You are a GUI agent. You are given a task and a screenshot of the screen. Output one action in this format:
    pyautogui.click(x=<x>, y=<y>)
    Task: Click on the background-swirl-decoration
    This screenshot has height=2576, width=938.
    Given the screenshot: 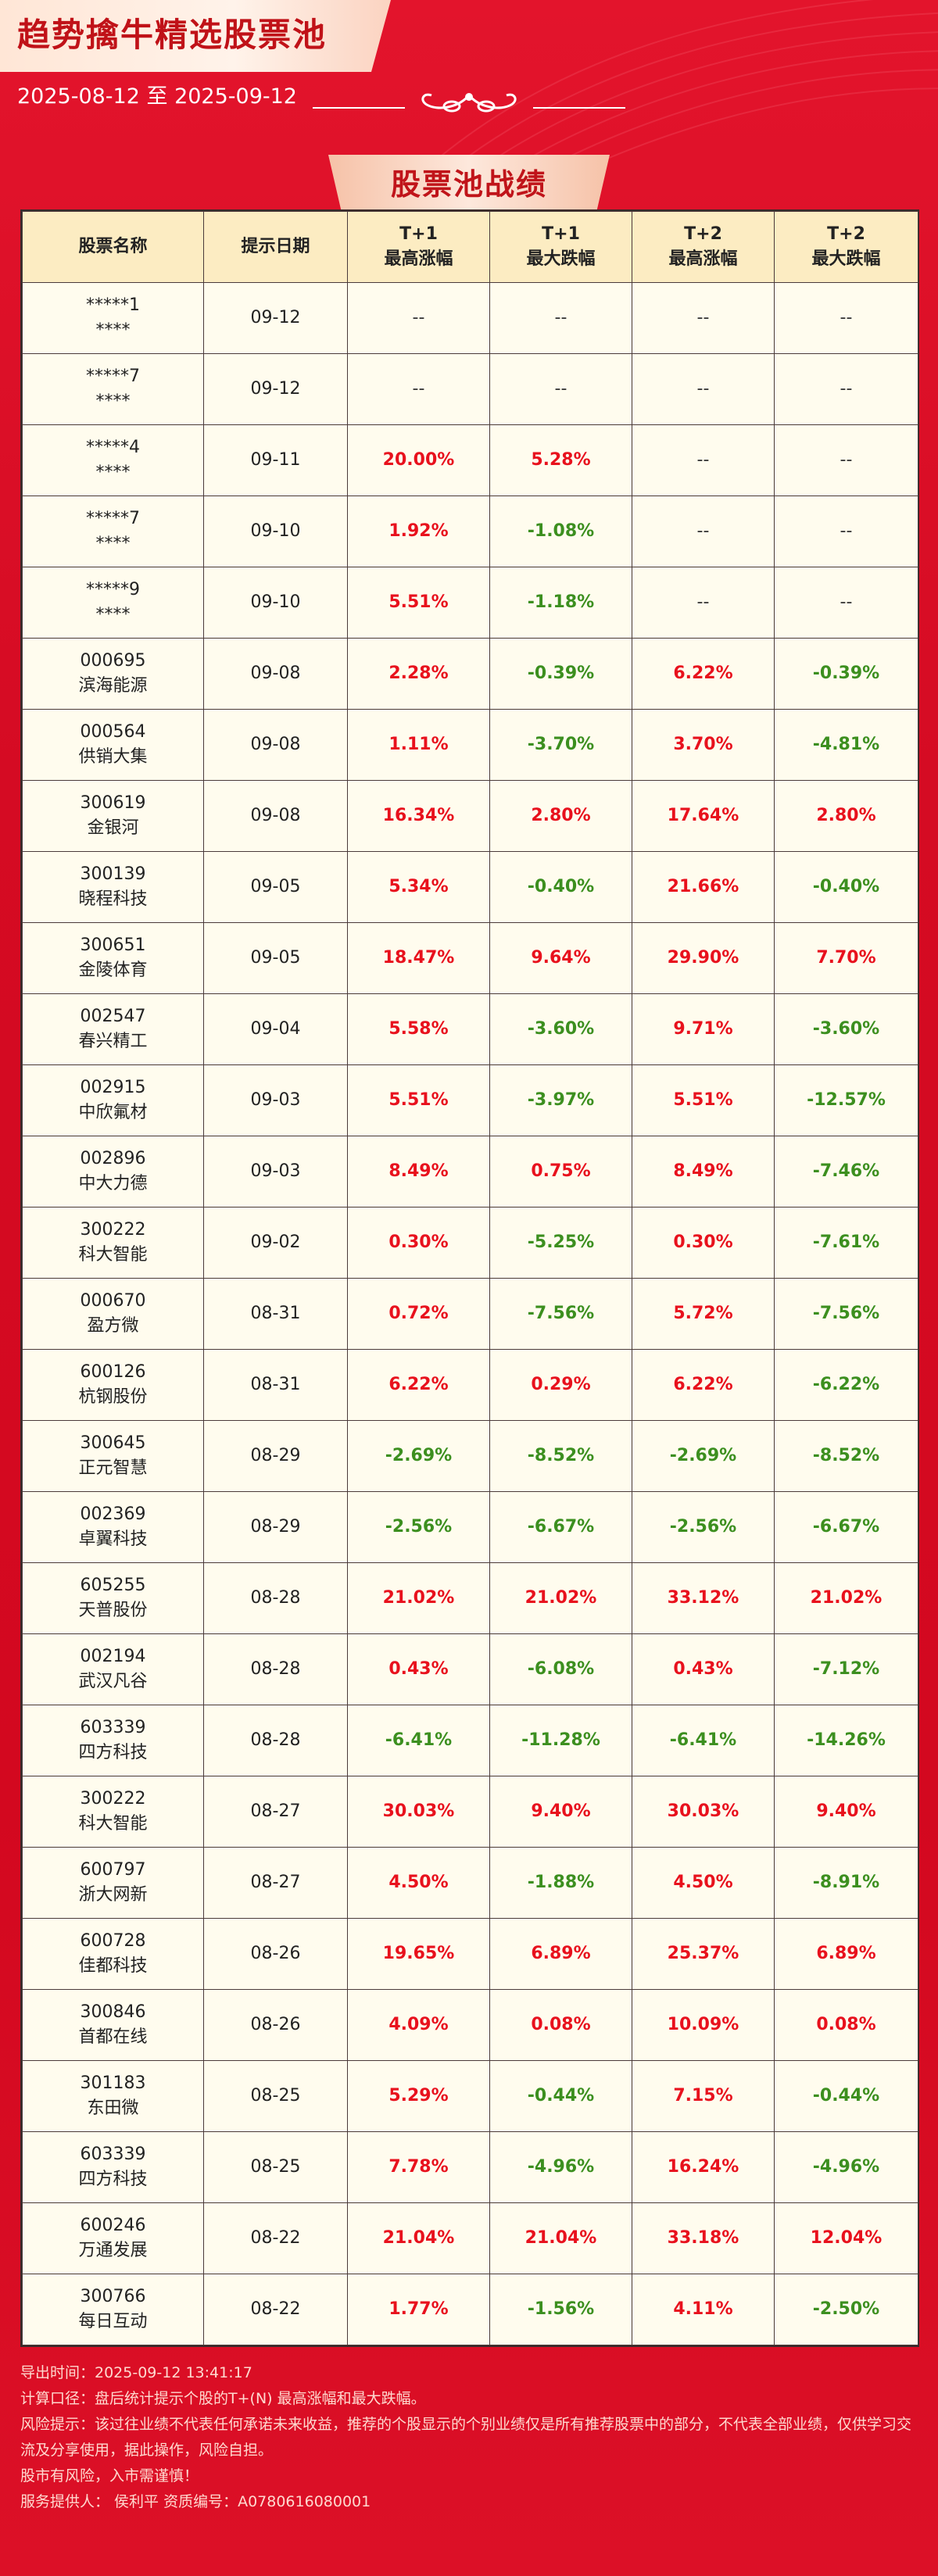 What is the action you would take?
    pyautogui.click(x=679, y=101)
    